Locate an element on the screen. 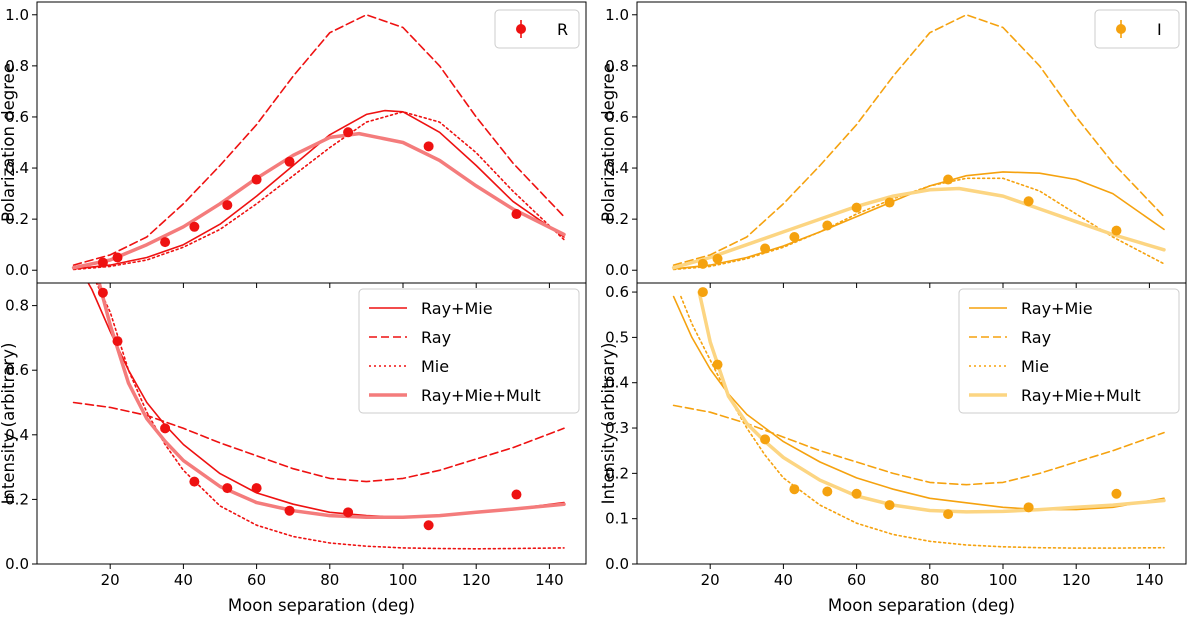 The image size is (1200, 617). legend-label: R is located at coordinates (562, 29).